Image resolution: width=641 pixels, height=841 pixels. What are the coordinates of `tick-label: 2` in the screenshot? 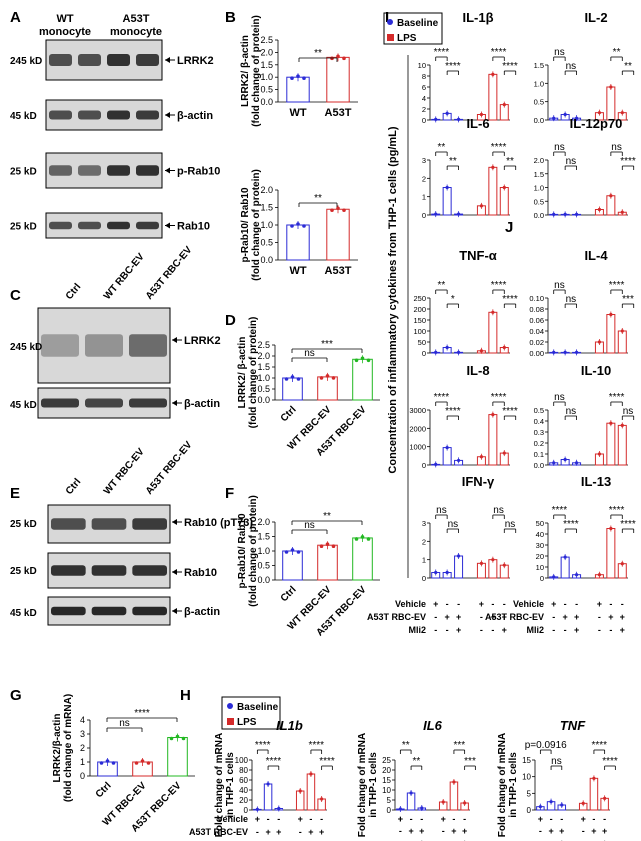 It's located at (82, 748).